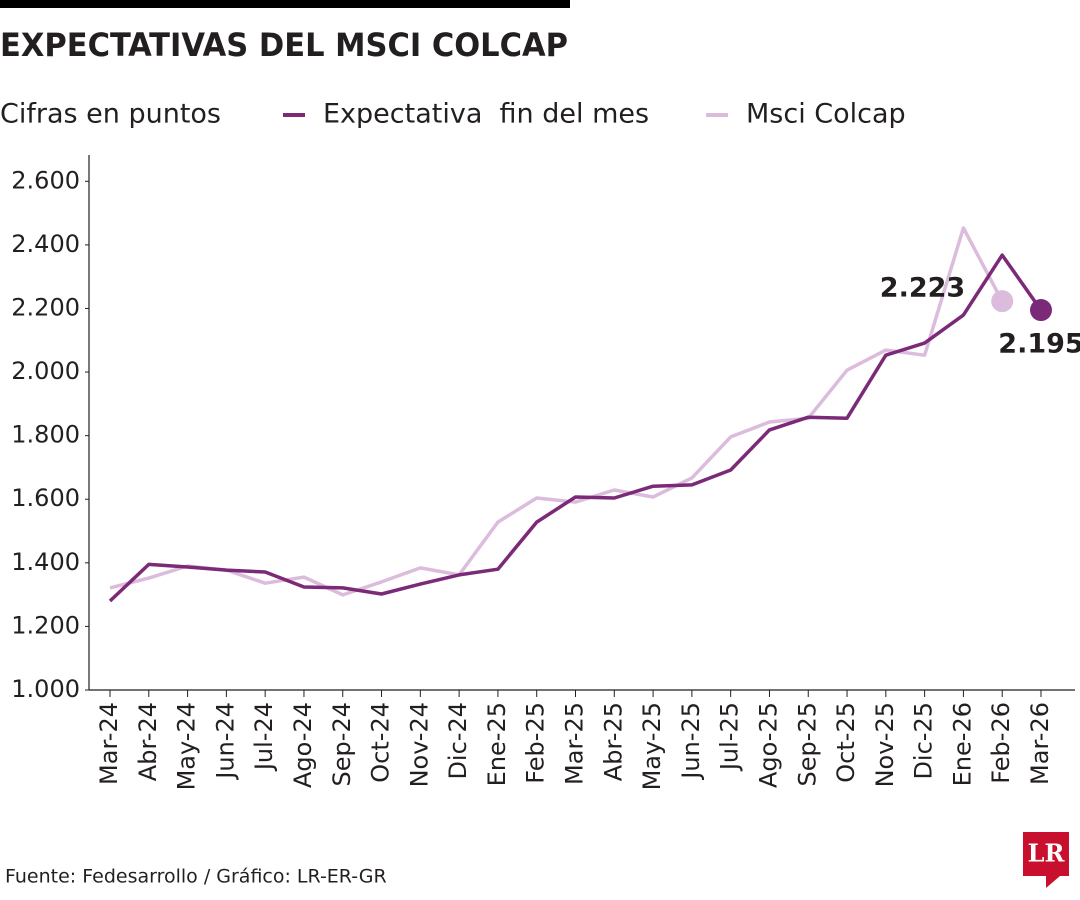 Image resolution: width=1080 pixels, height=900 pixels. What do you see at coordinates (187, 746) in the screenshot?
I see `x-tick-label: May-24` at bounding box center [187, 746].